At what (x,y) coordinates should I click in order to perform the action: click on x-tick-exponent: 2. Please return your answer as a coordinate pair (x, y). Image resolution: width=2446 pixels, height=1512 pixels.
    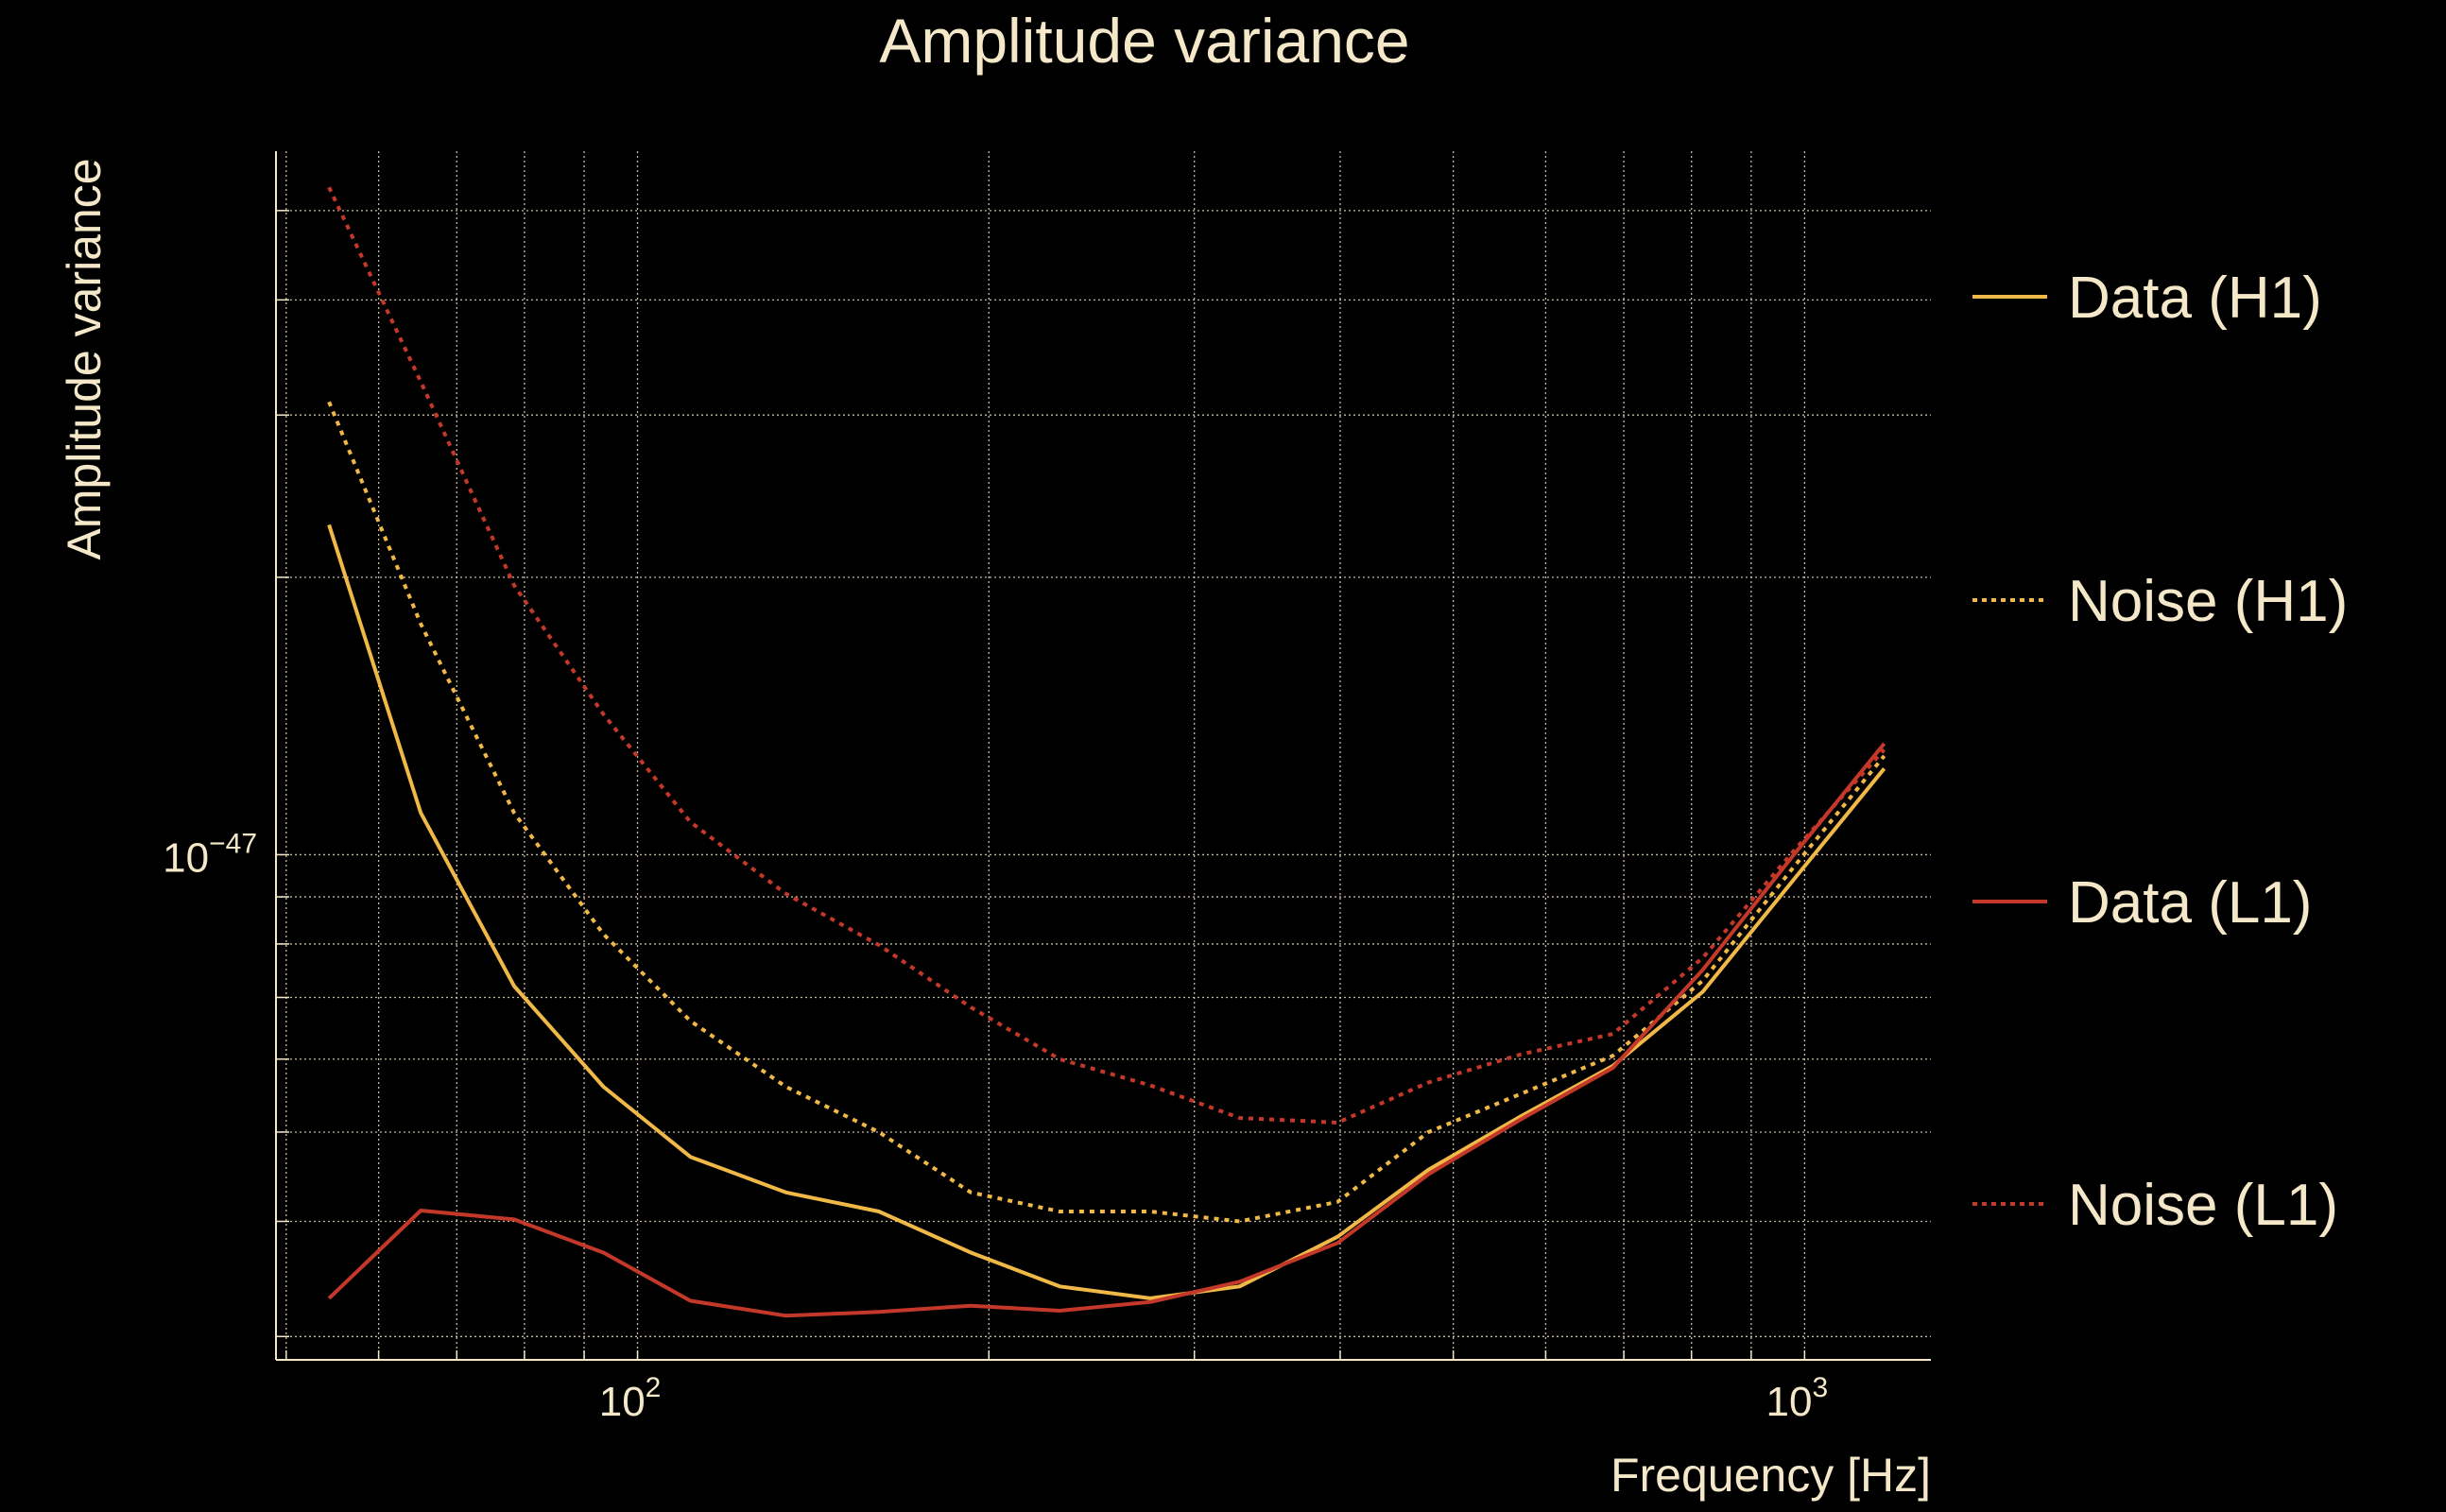
    Looking at the image, I should click on (654, 1387).